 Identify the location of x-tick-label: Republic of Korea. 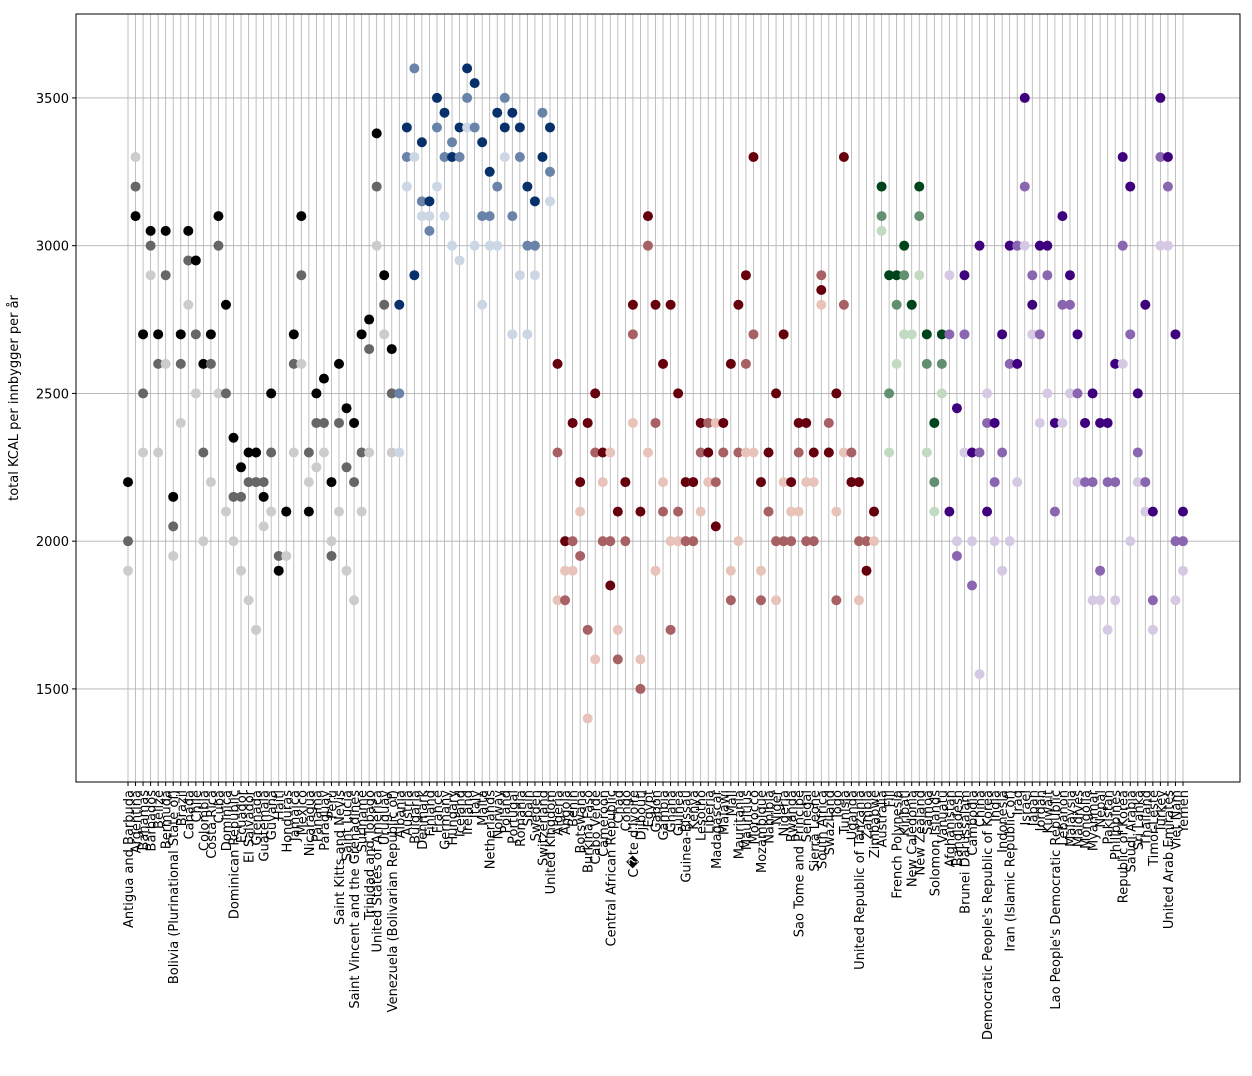
(1124, 846).